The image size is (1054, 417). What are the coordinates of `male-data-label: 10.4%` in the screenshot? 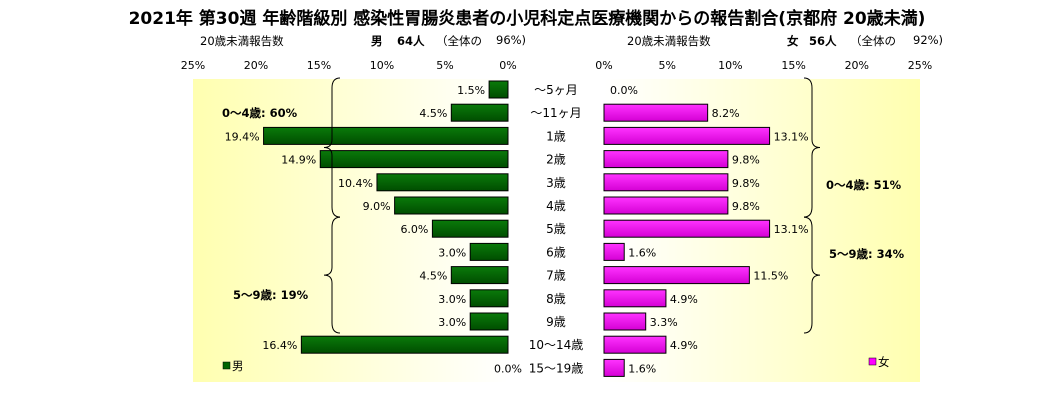 It's located at (355, 183).